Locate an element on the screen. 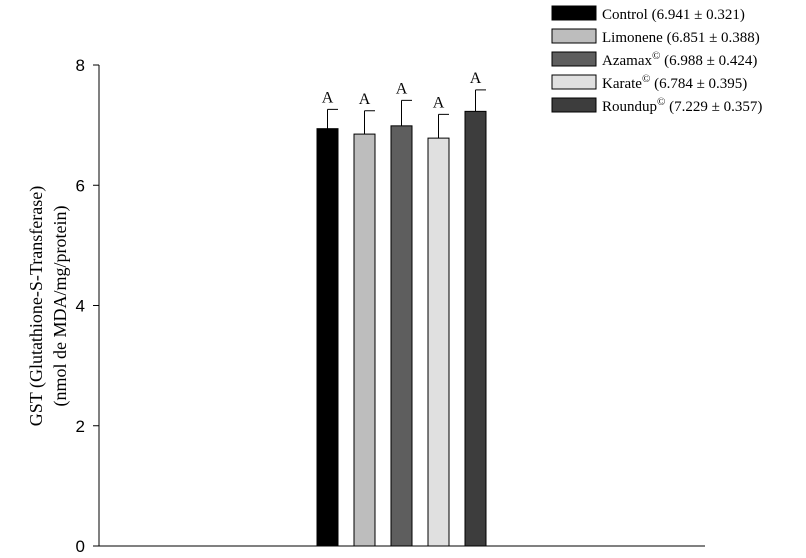  legend-label-roundup: Roundup© (7.229 ± 0.357) is located at coordinates (682, 105).